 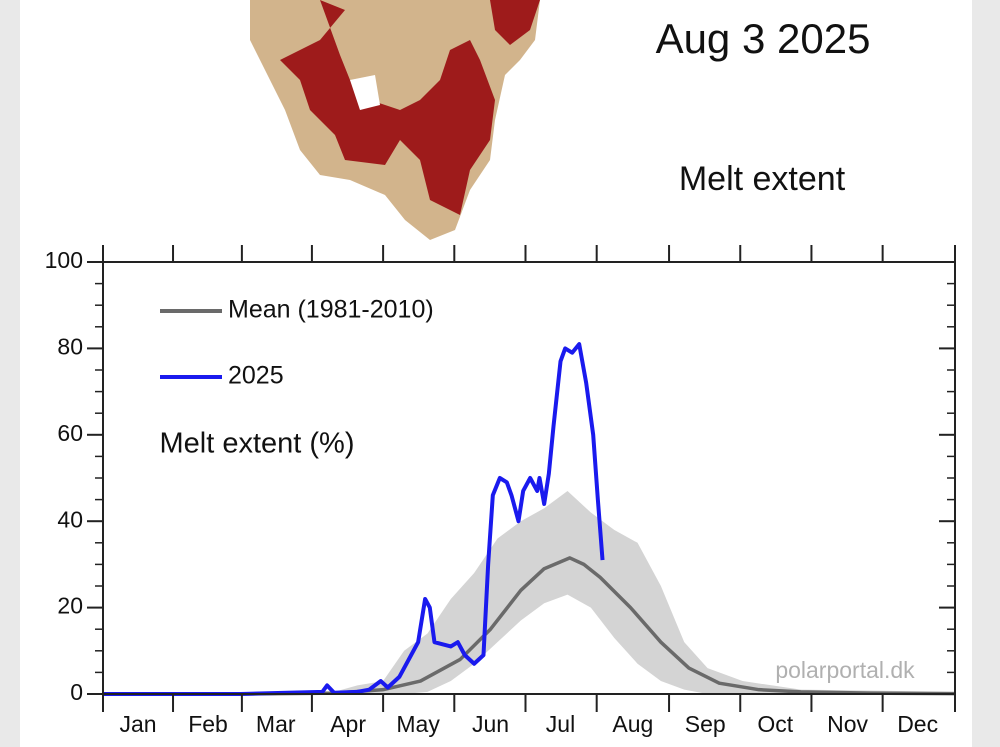 What do you see at coordinates (418, 724) in the screenshot?
I see `x-tick-label: May` at bounding box center [418, 724].